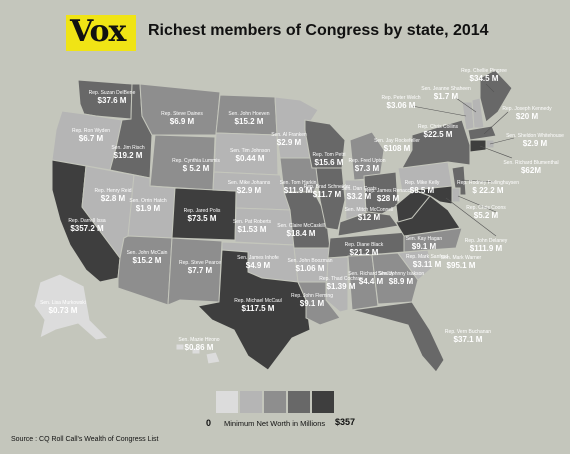 This screenshot has height=454, width=570. What do you see at coordinates (478, 146) in the screenshot?
I see `state-ct` at bounding box center [478, 146].